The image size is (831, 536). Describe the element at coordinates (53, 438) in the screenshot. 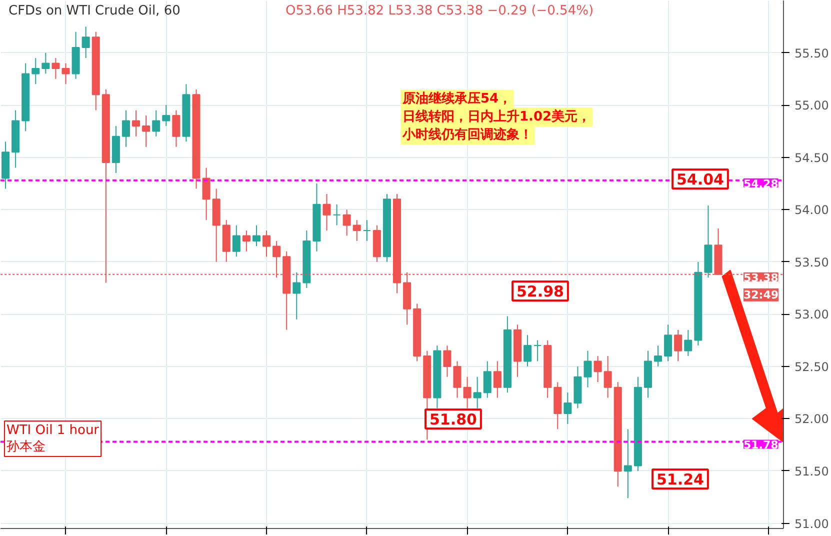

I see `annotation: WTI Oil 1 hour 孙本金` at that location.